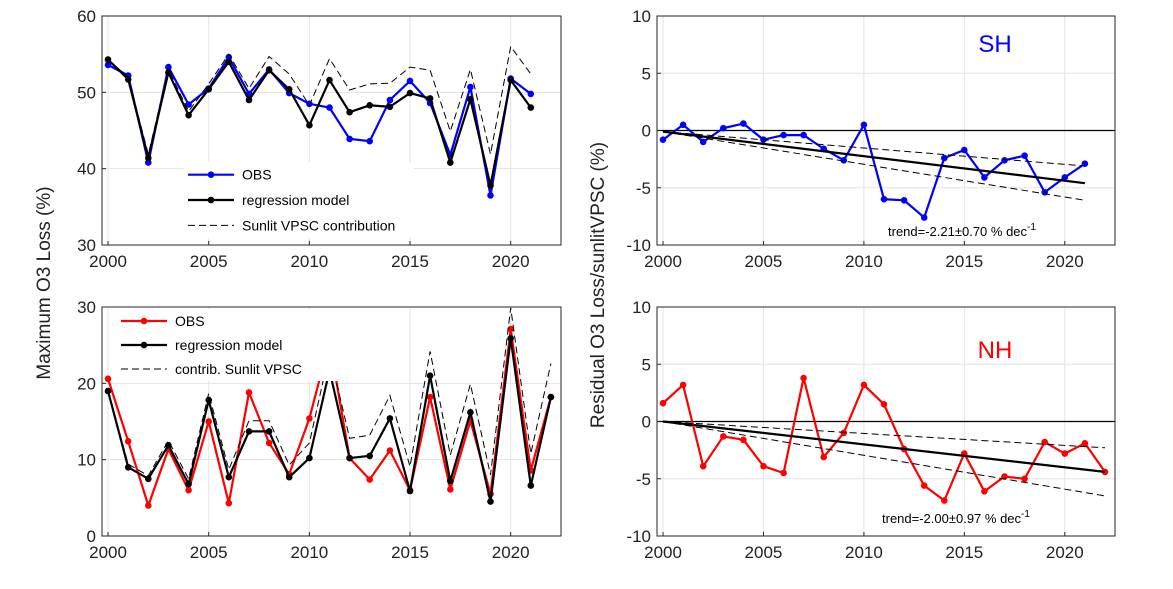 Image resolution: width=1173 pixels, height=589 pixels. What do you see at coordinates (638, 245) in the screenshot?
I see `y-tick-label: -10` at bounding box center [638, 245].